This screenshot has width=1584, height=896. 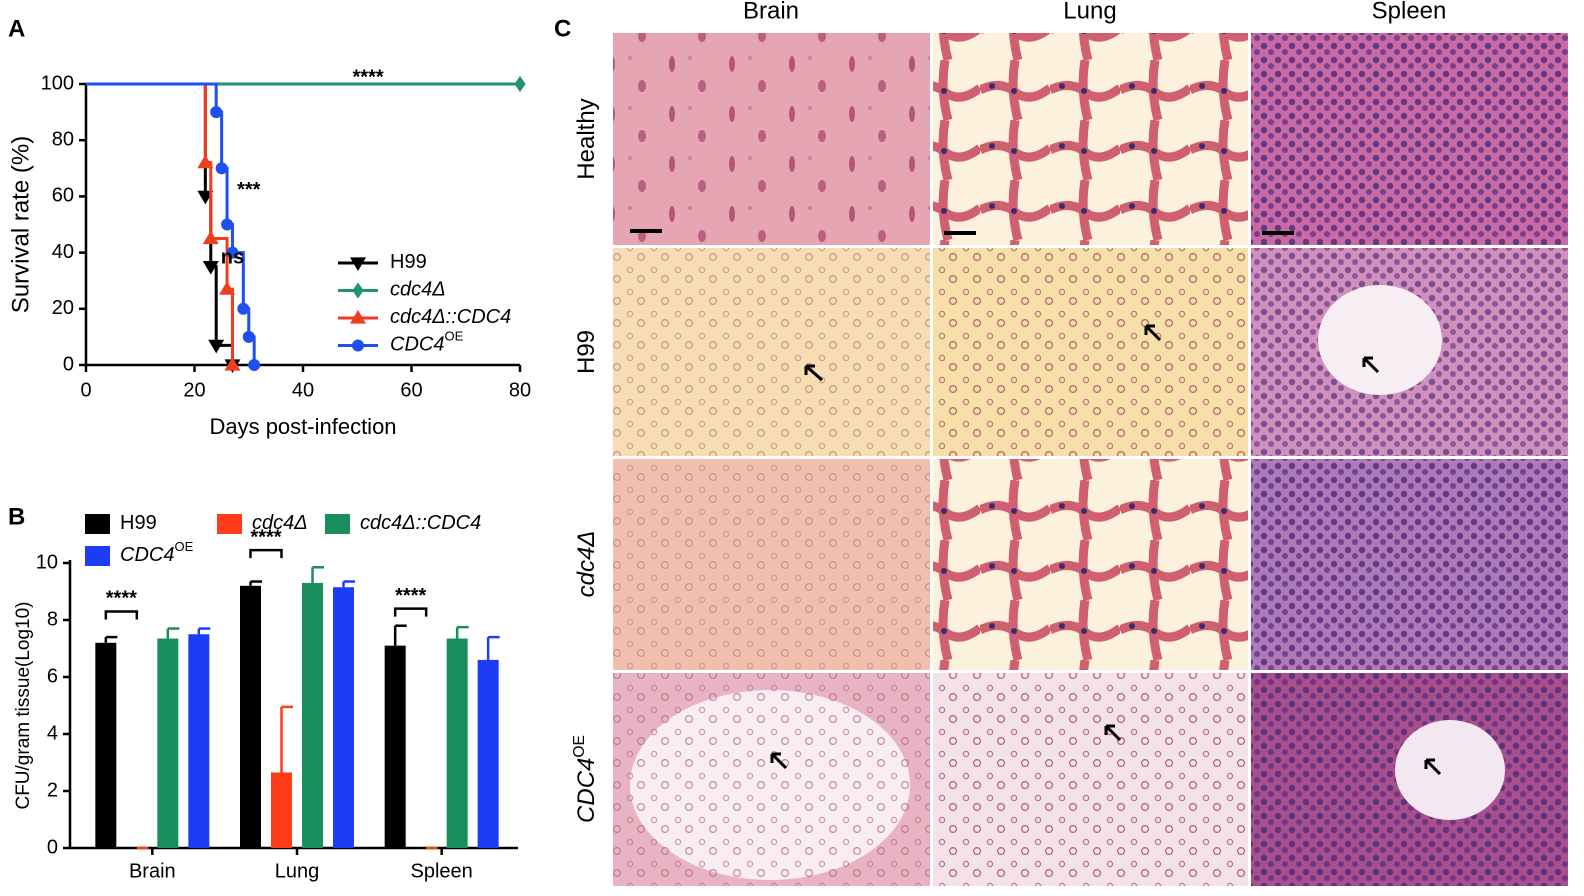 I want to click on y-tick-label: 8, so click(x=52, y=619).